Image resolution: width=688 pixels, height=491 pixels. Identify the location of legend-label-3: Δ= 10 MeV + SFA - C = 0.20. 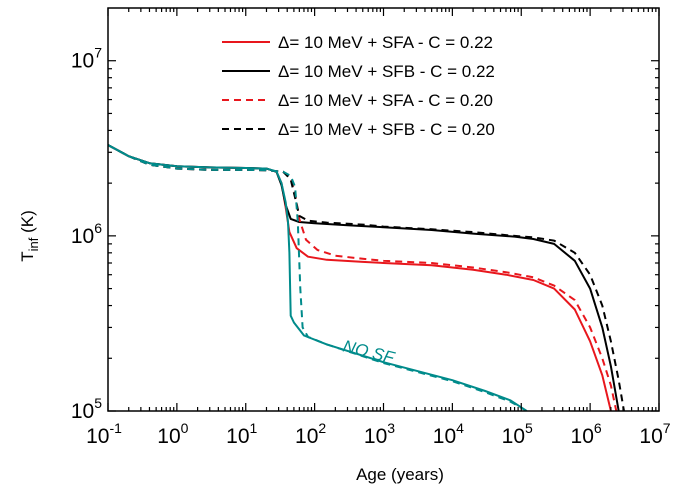
(385, 100).